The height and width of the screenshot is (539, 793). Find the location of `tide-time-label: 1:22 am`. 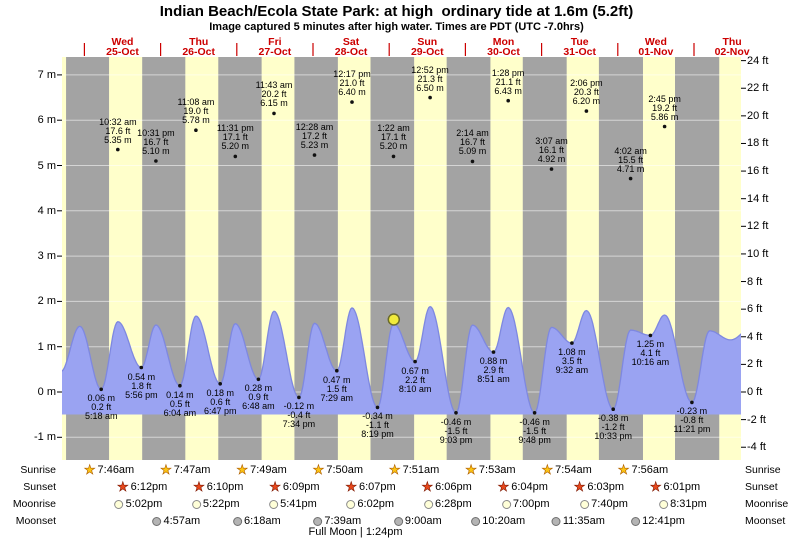

tide-time-label: 1:22 am is located at coordinates (393, 128).